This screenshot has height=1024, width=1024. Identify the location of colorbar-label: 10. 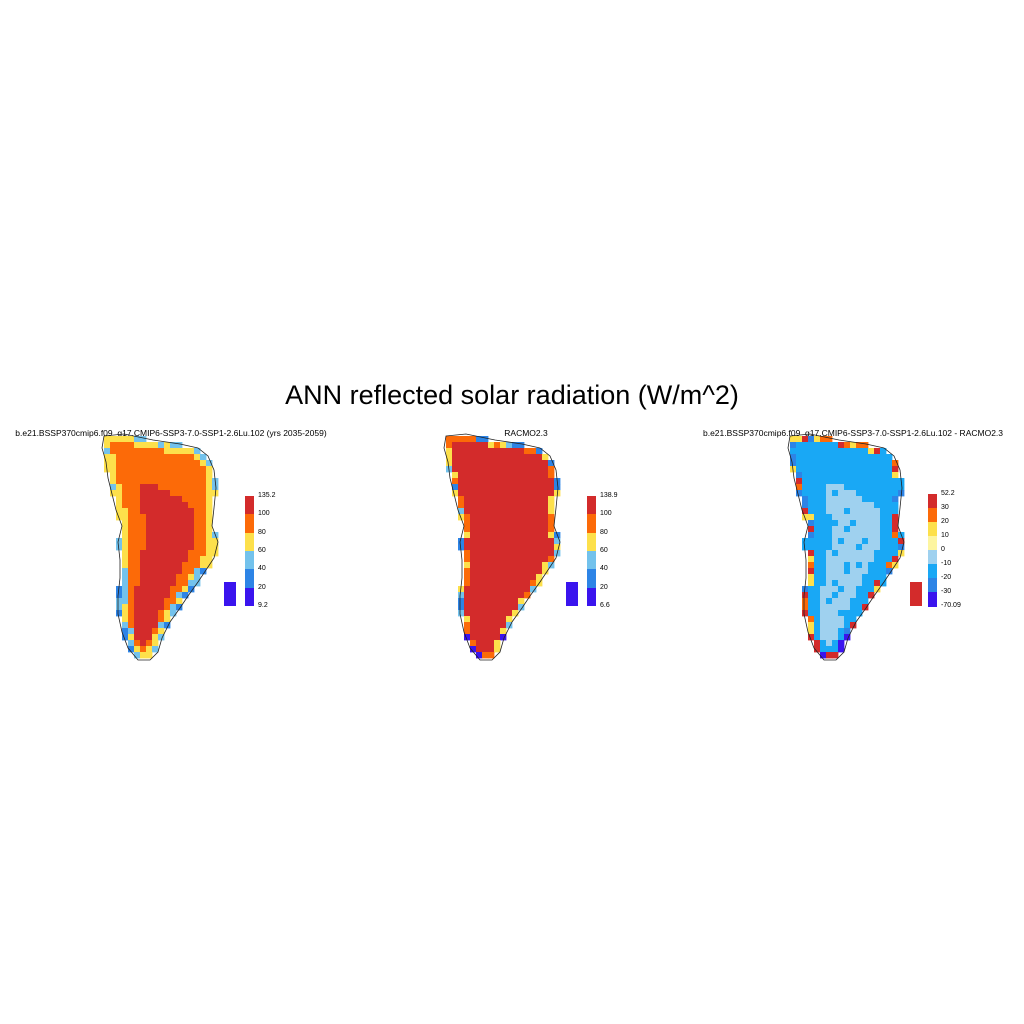
(945, 535).